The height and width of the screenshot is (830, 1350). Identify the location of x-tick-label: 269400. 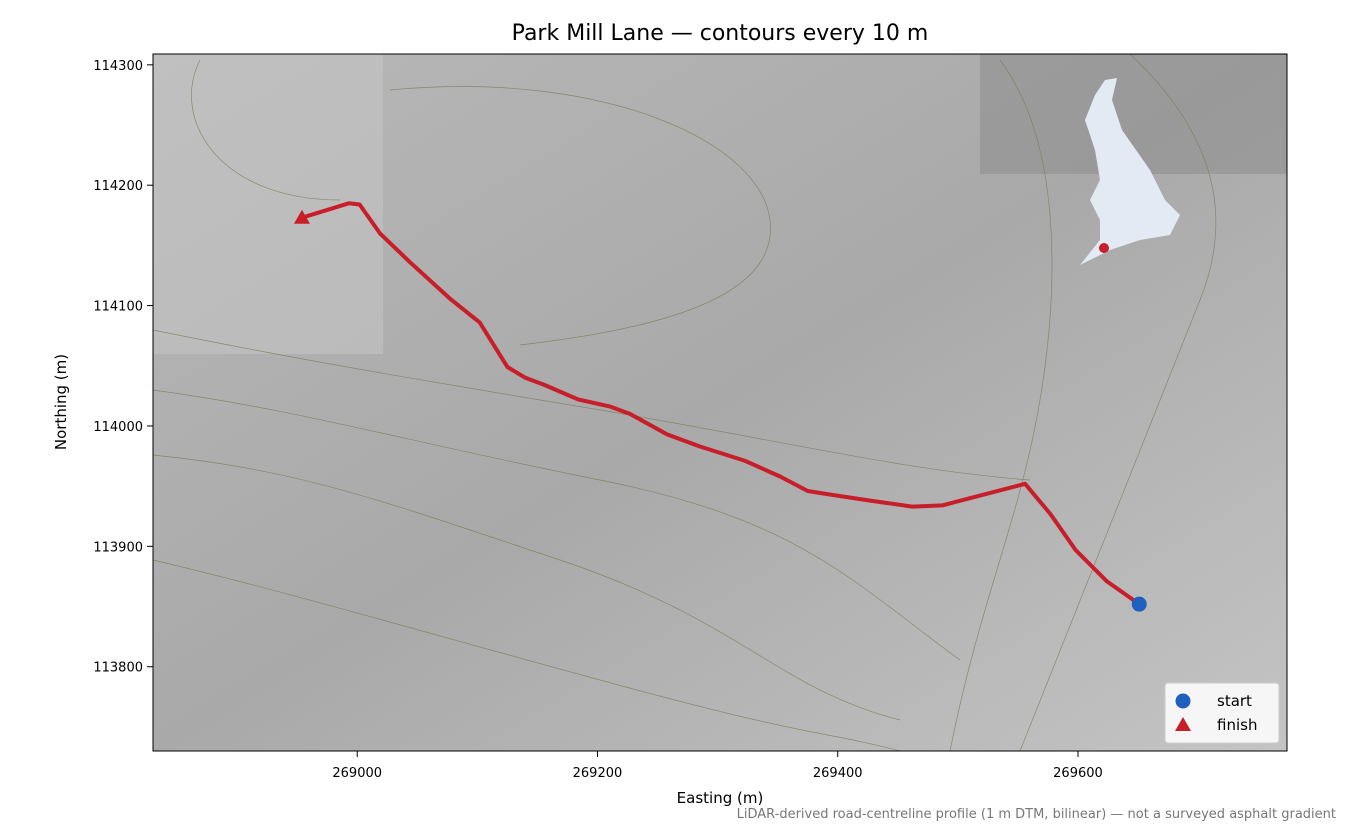
(838, 773).